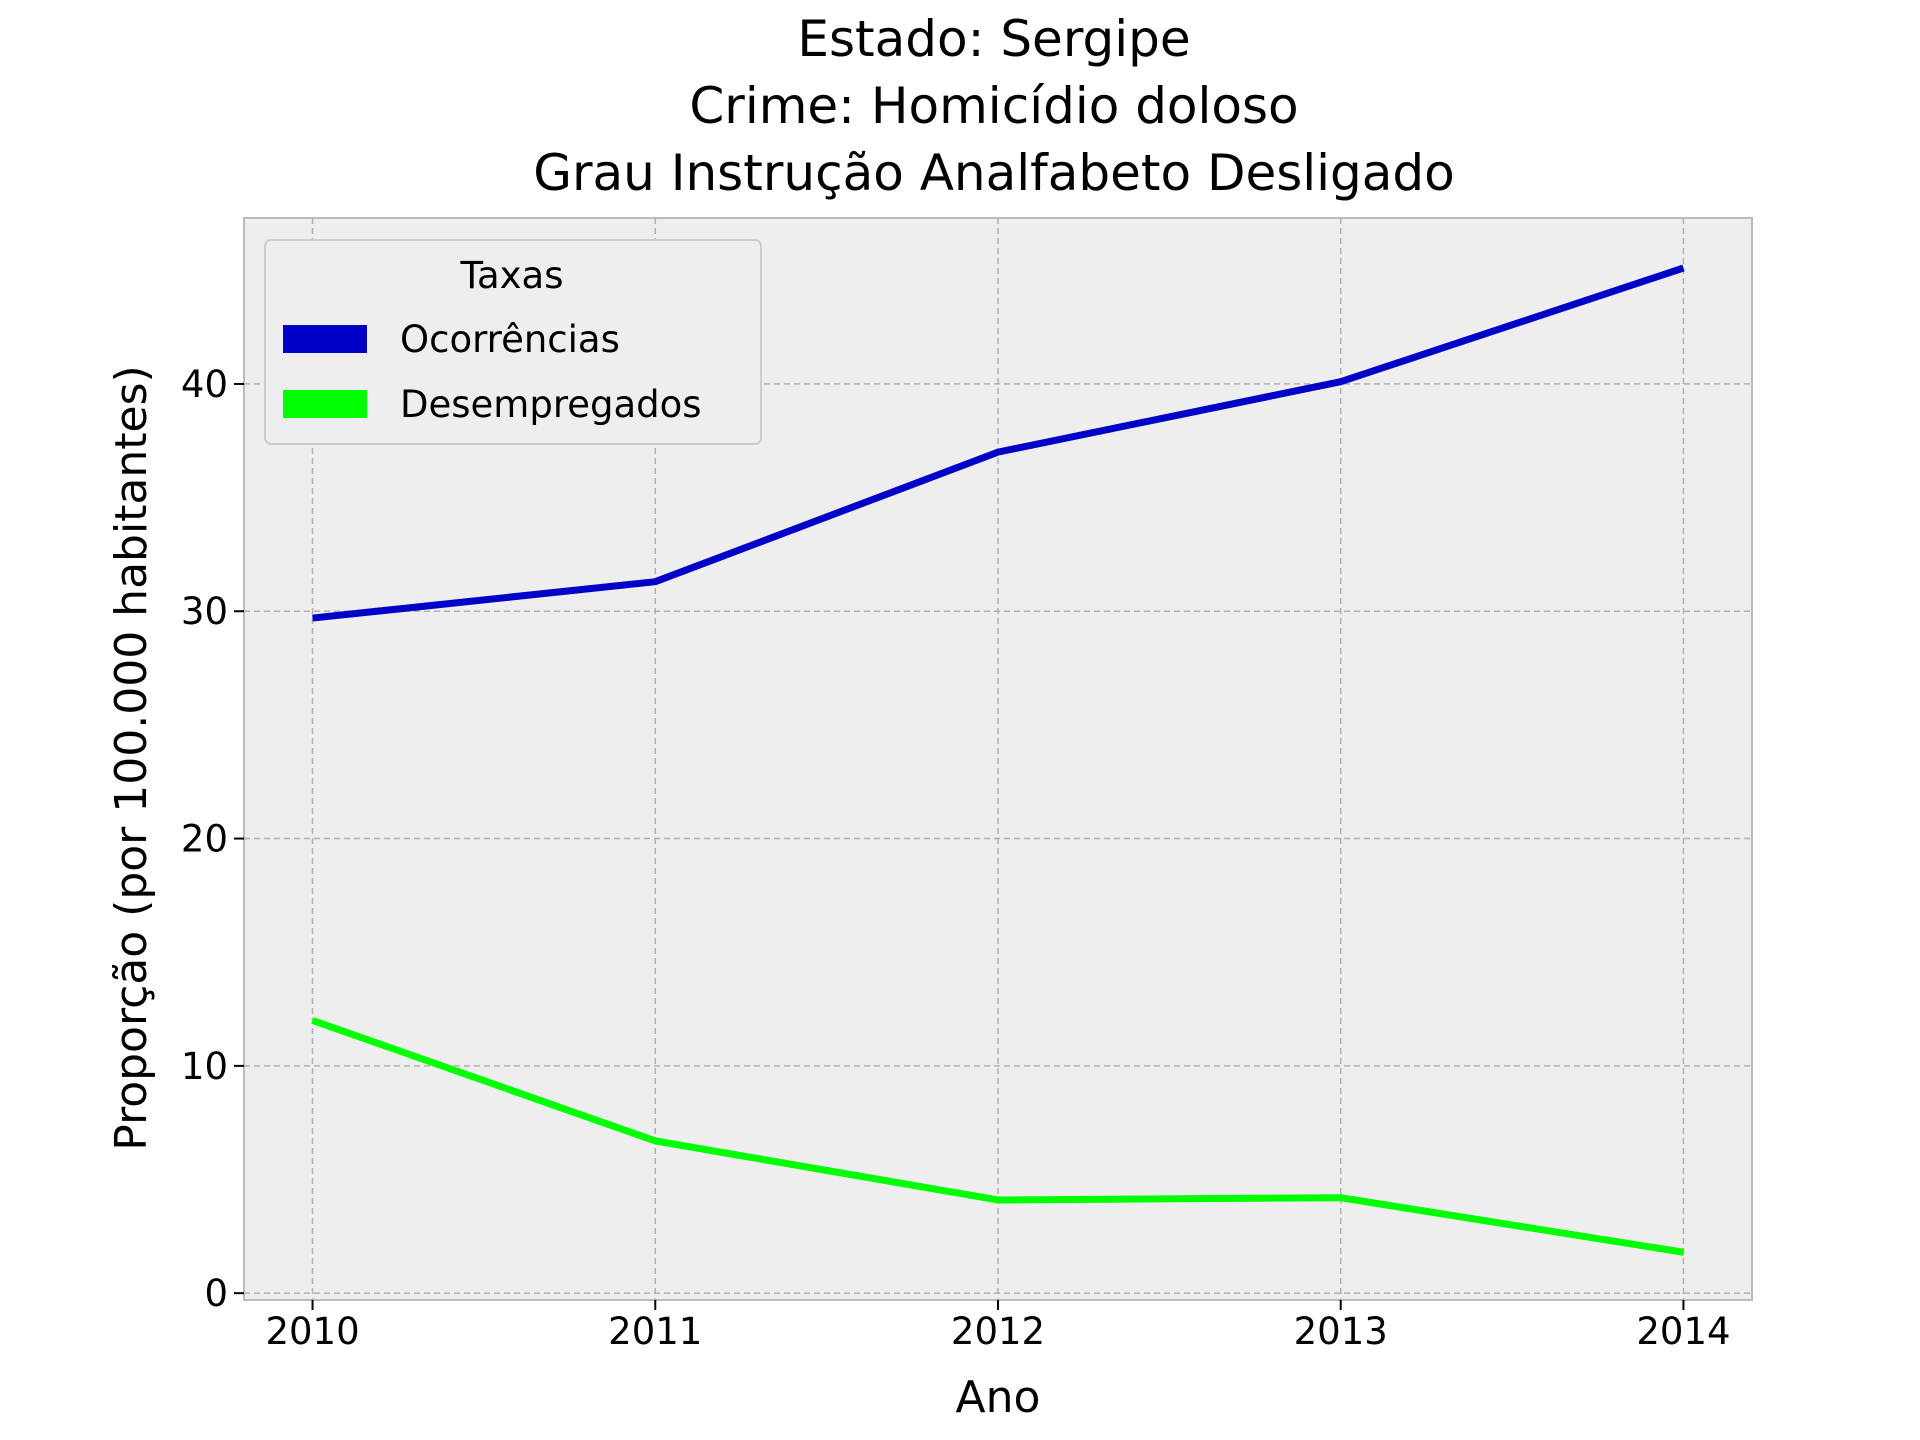 This screenshot has height=1440, width=1920. What do you see at coordinates (998, 1331) in the screenshot?
I see `x-tick-label: 2012` at bounding box center [998, 1331].